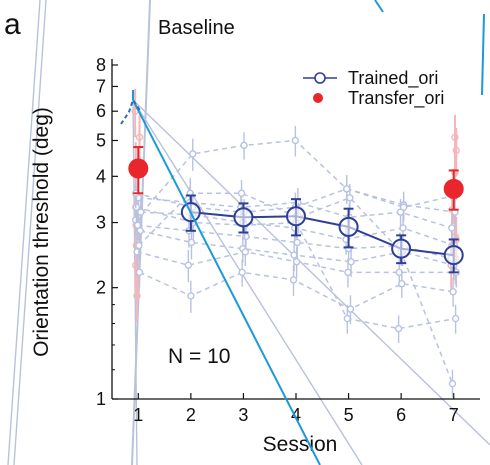 Image resolution: width=490 pixels, height=465 pixels. I want to click on x-tick-label: 1, so click(138, 415).